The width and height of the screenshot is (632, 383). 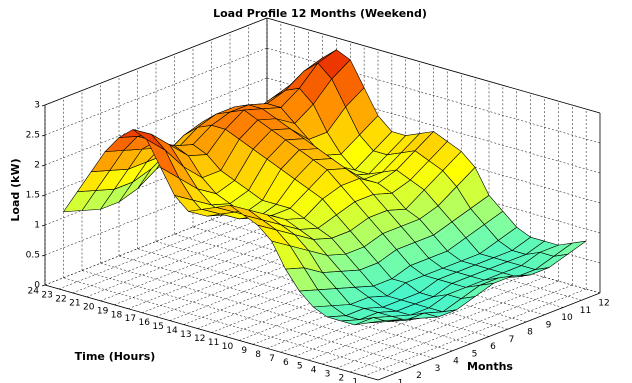 I want to click on x-tick-label: 4, so click(x=456, y=362).